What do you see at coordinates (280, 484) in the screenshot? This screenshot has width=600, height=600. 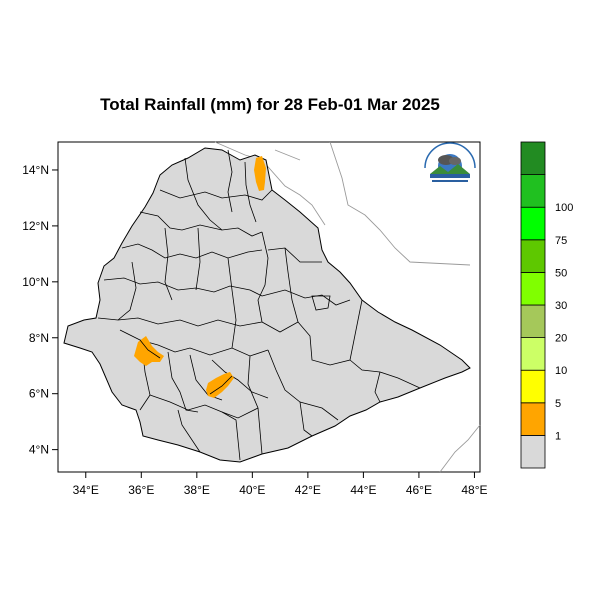 I see `x-axis: 34°E 36°E 38°E 40°E 42°E 44°E 46°E 48°E` at bounding box center [280, 484].